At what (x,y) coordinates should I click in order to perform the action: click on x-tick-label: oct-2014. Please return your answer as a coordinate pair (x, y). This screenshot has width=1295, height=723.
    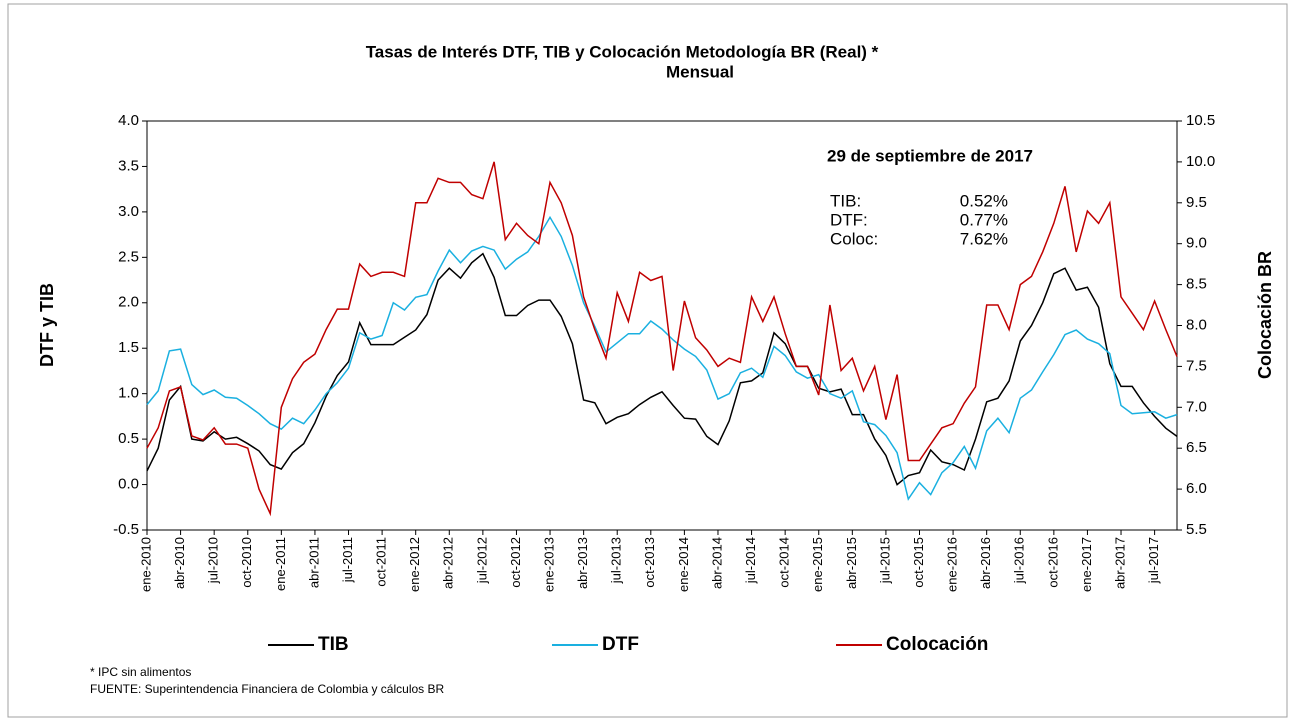
    Looking at the image, I should click on (784, 562).